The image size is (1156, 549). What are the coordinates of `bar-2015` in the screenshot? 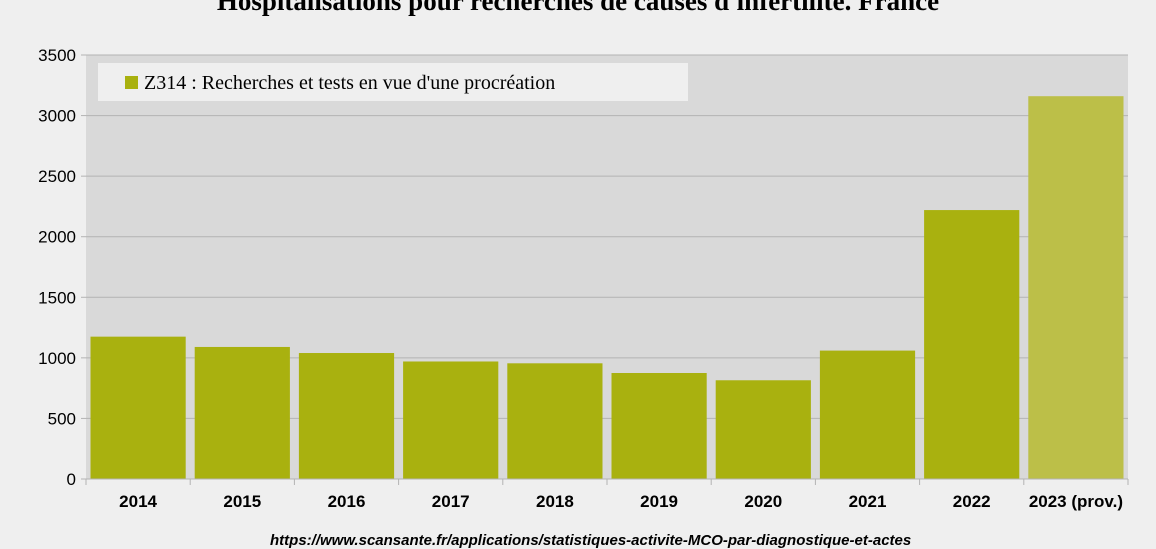 It's located at (242, 412).